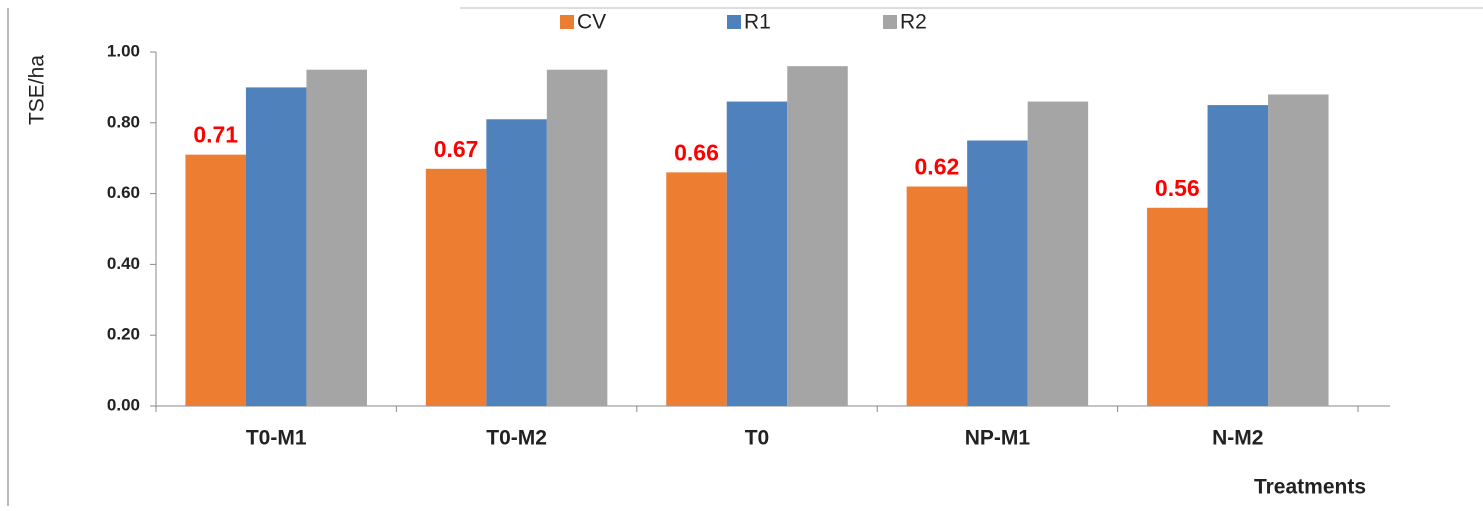  Describe the element at coordinates (215, 135) in the screenshot. I see `data-label: 0.71` at that location.